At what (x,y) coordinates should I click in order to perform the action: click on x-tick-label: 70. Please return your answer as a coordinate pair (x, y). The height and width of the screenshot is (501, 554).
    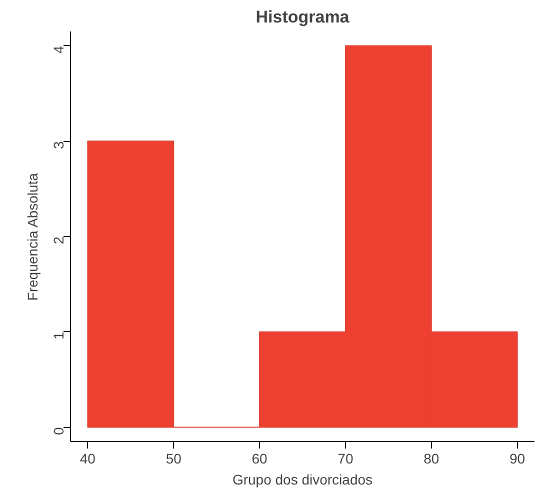
    Looking at the image, I should click on (346, 458).